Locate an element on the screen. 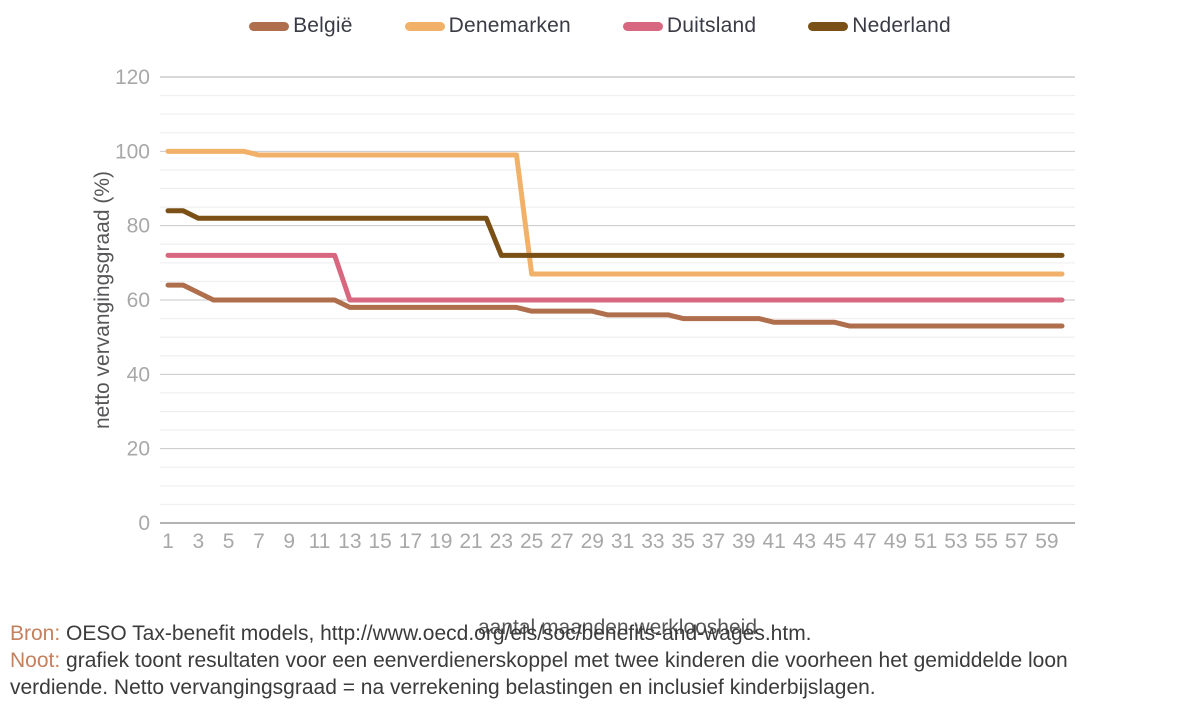 The width and height of the screenshot is (1200, 720). x-tick-label: 43 is located at coordinates (804, 541).